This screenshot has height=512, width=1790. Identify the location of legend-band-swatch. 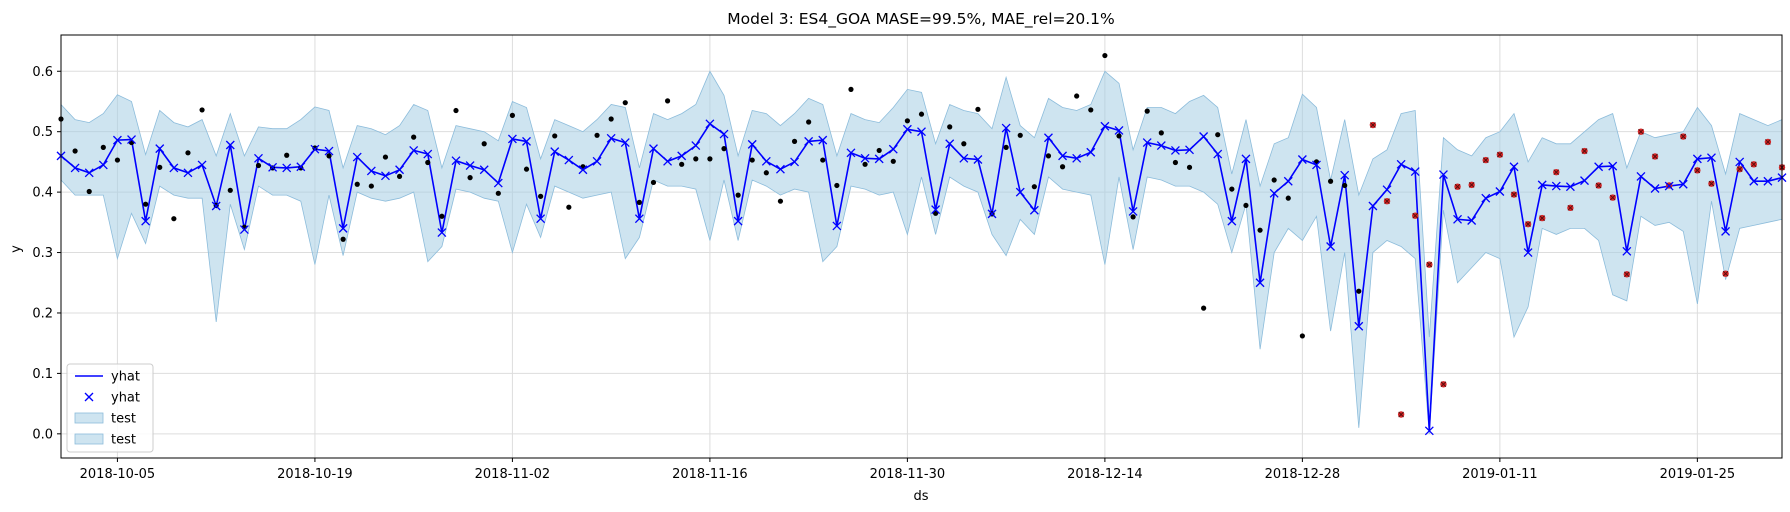
(89, 439).